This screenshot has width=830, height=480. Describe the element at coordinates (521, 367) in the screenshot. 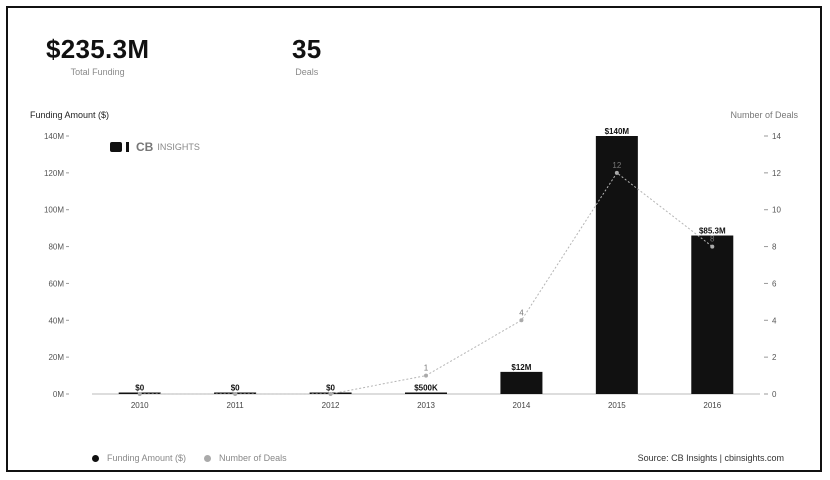

I see `bar-data-label: $12M` at that location.